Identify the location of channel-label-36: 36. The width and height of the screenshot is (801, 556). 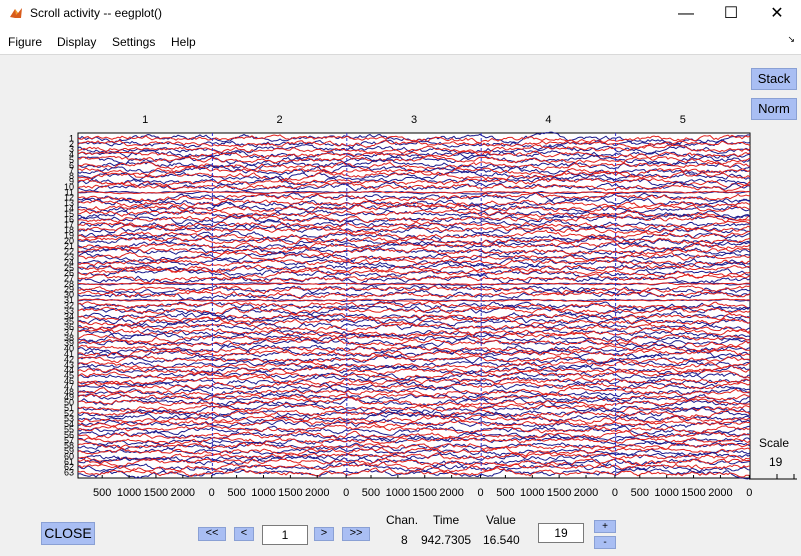
(69, 327).